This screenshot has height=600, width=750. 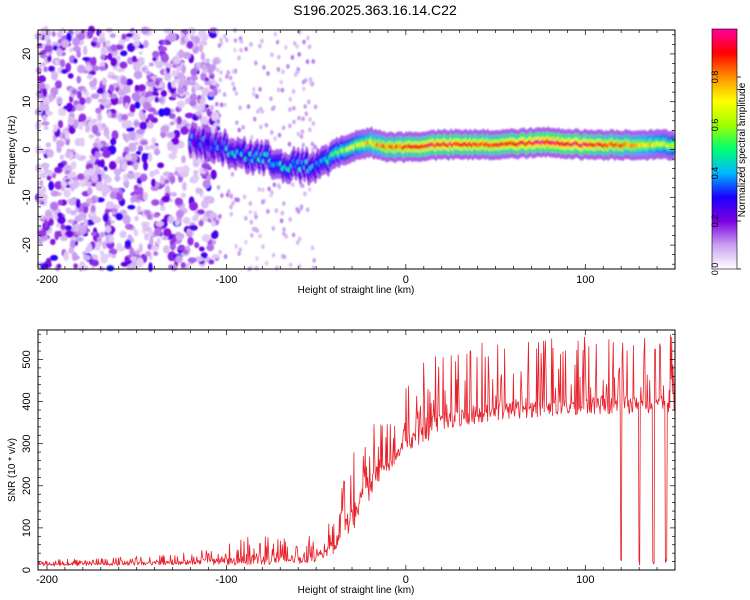 I want to click on y-tick-label: -10, so click(x=27, y=197).